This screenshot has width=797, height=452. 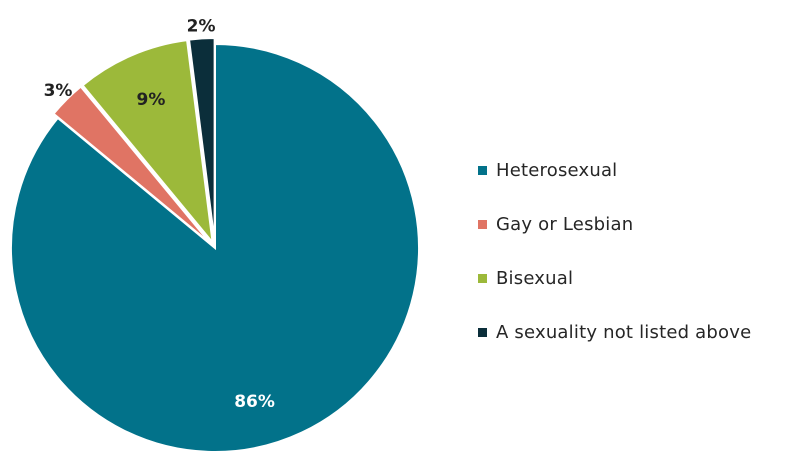 I want to click on legend-label-other-sexuality: A sexuality not listed above, so click(x=624, y=332).